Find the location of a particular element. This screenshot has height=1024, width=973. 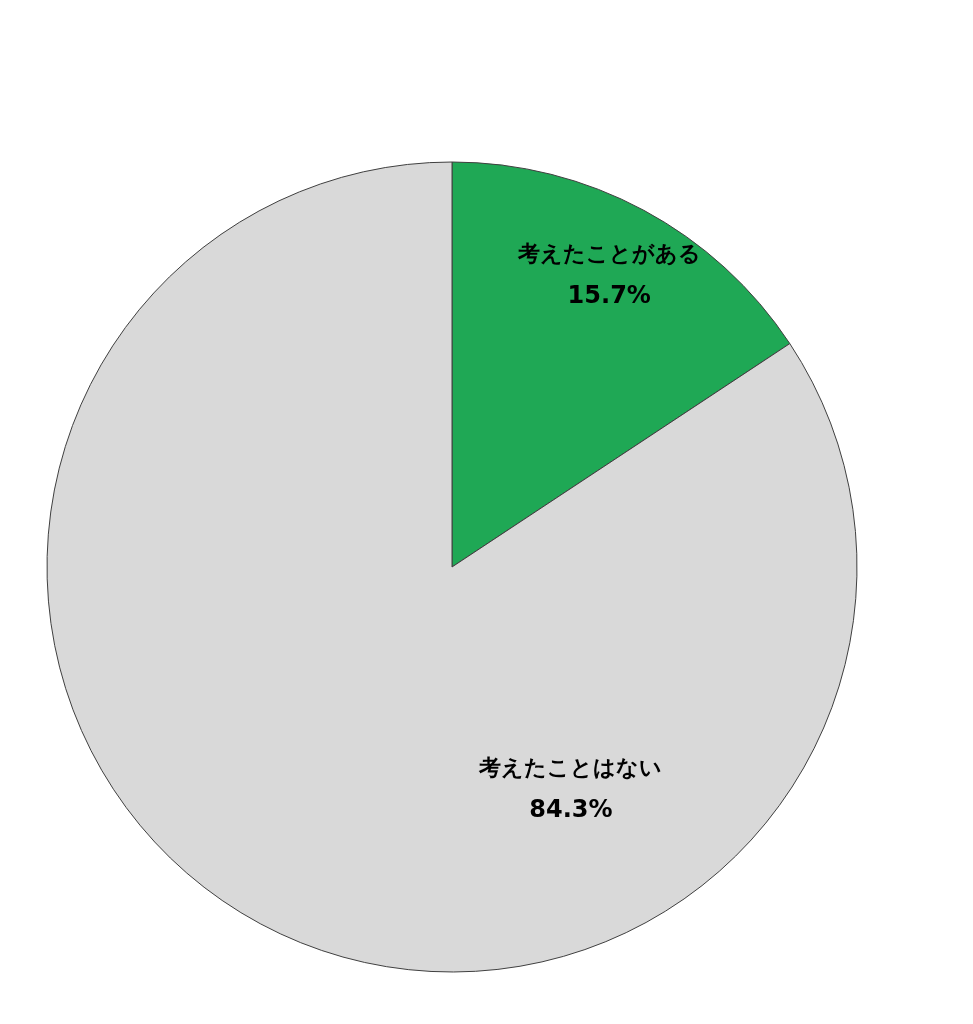

data-label: 84.3% is located at coordinates (571, 809).